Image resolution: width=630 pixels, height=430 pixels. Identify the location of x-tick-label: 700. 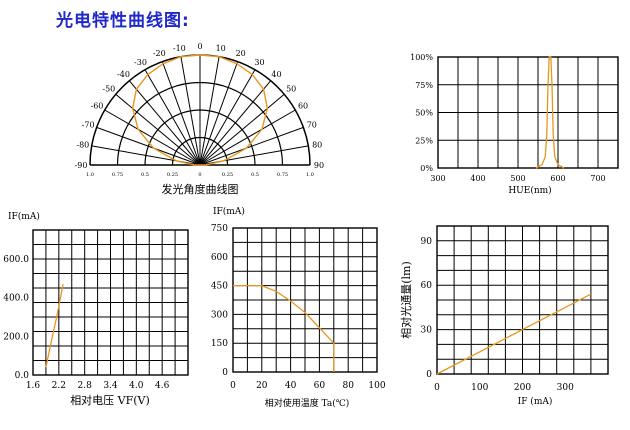
(597, 178).